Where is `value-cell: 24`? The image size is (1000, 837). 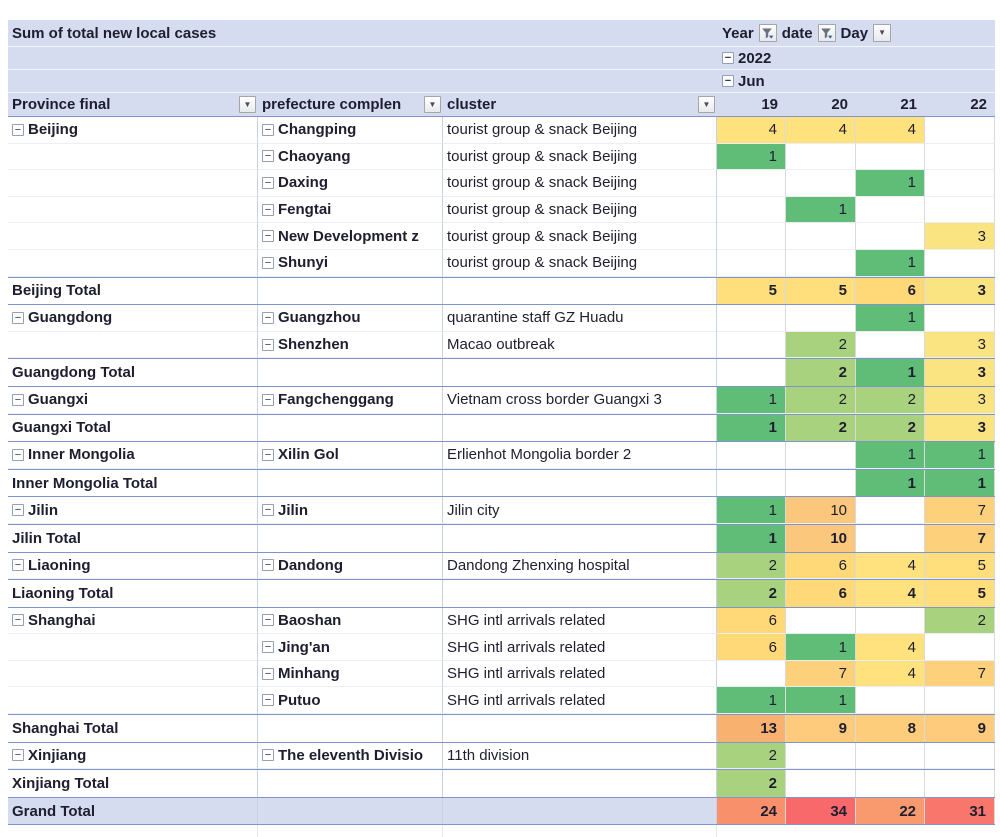 value-cell: 24 is located at coordinates (751, 811).